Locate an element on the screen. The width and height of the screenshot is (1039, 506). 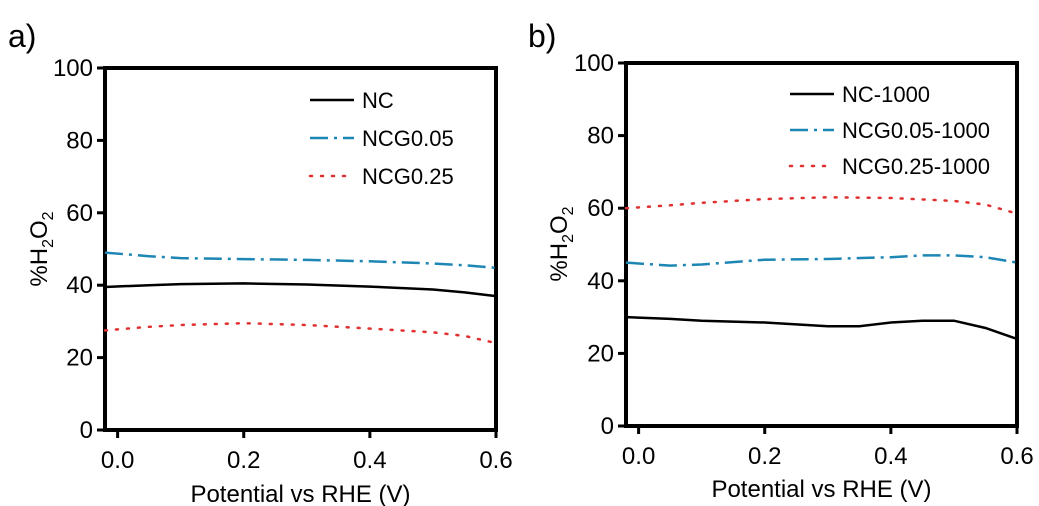
legend: NC-1000 NCG0.05-1000 NCG0.25-1000 is located at coordinates (889, 130).